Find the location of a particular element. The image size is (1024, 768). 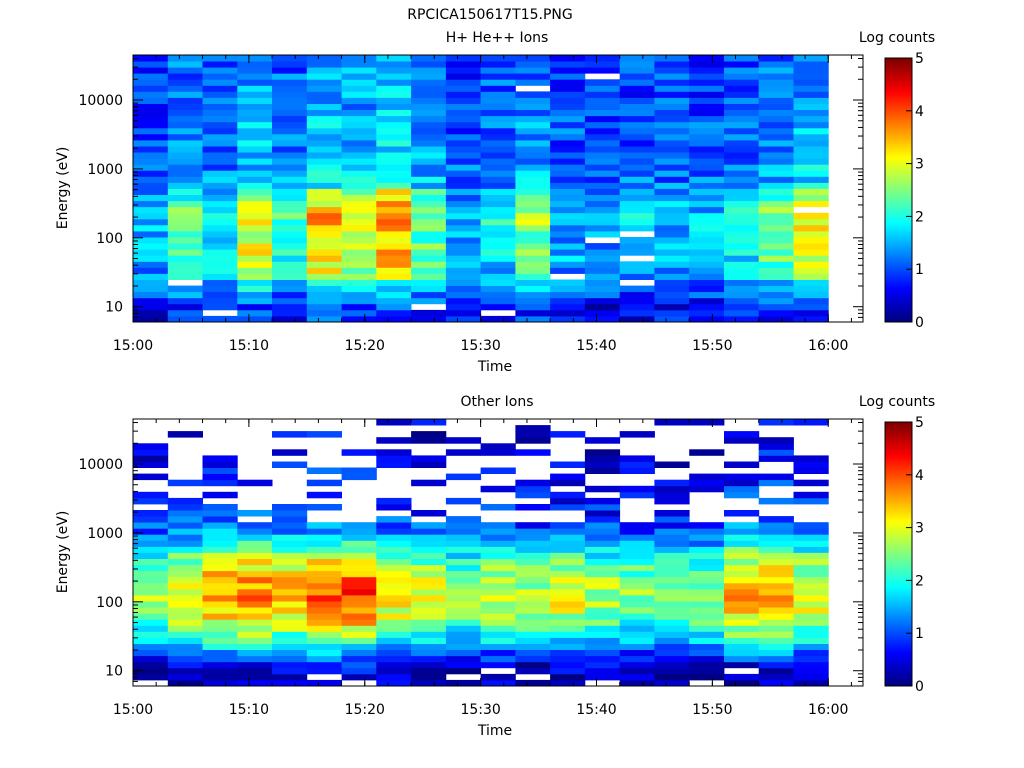

colorbar-tick-label: 1 is located at coordinates (919, 270).